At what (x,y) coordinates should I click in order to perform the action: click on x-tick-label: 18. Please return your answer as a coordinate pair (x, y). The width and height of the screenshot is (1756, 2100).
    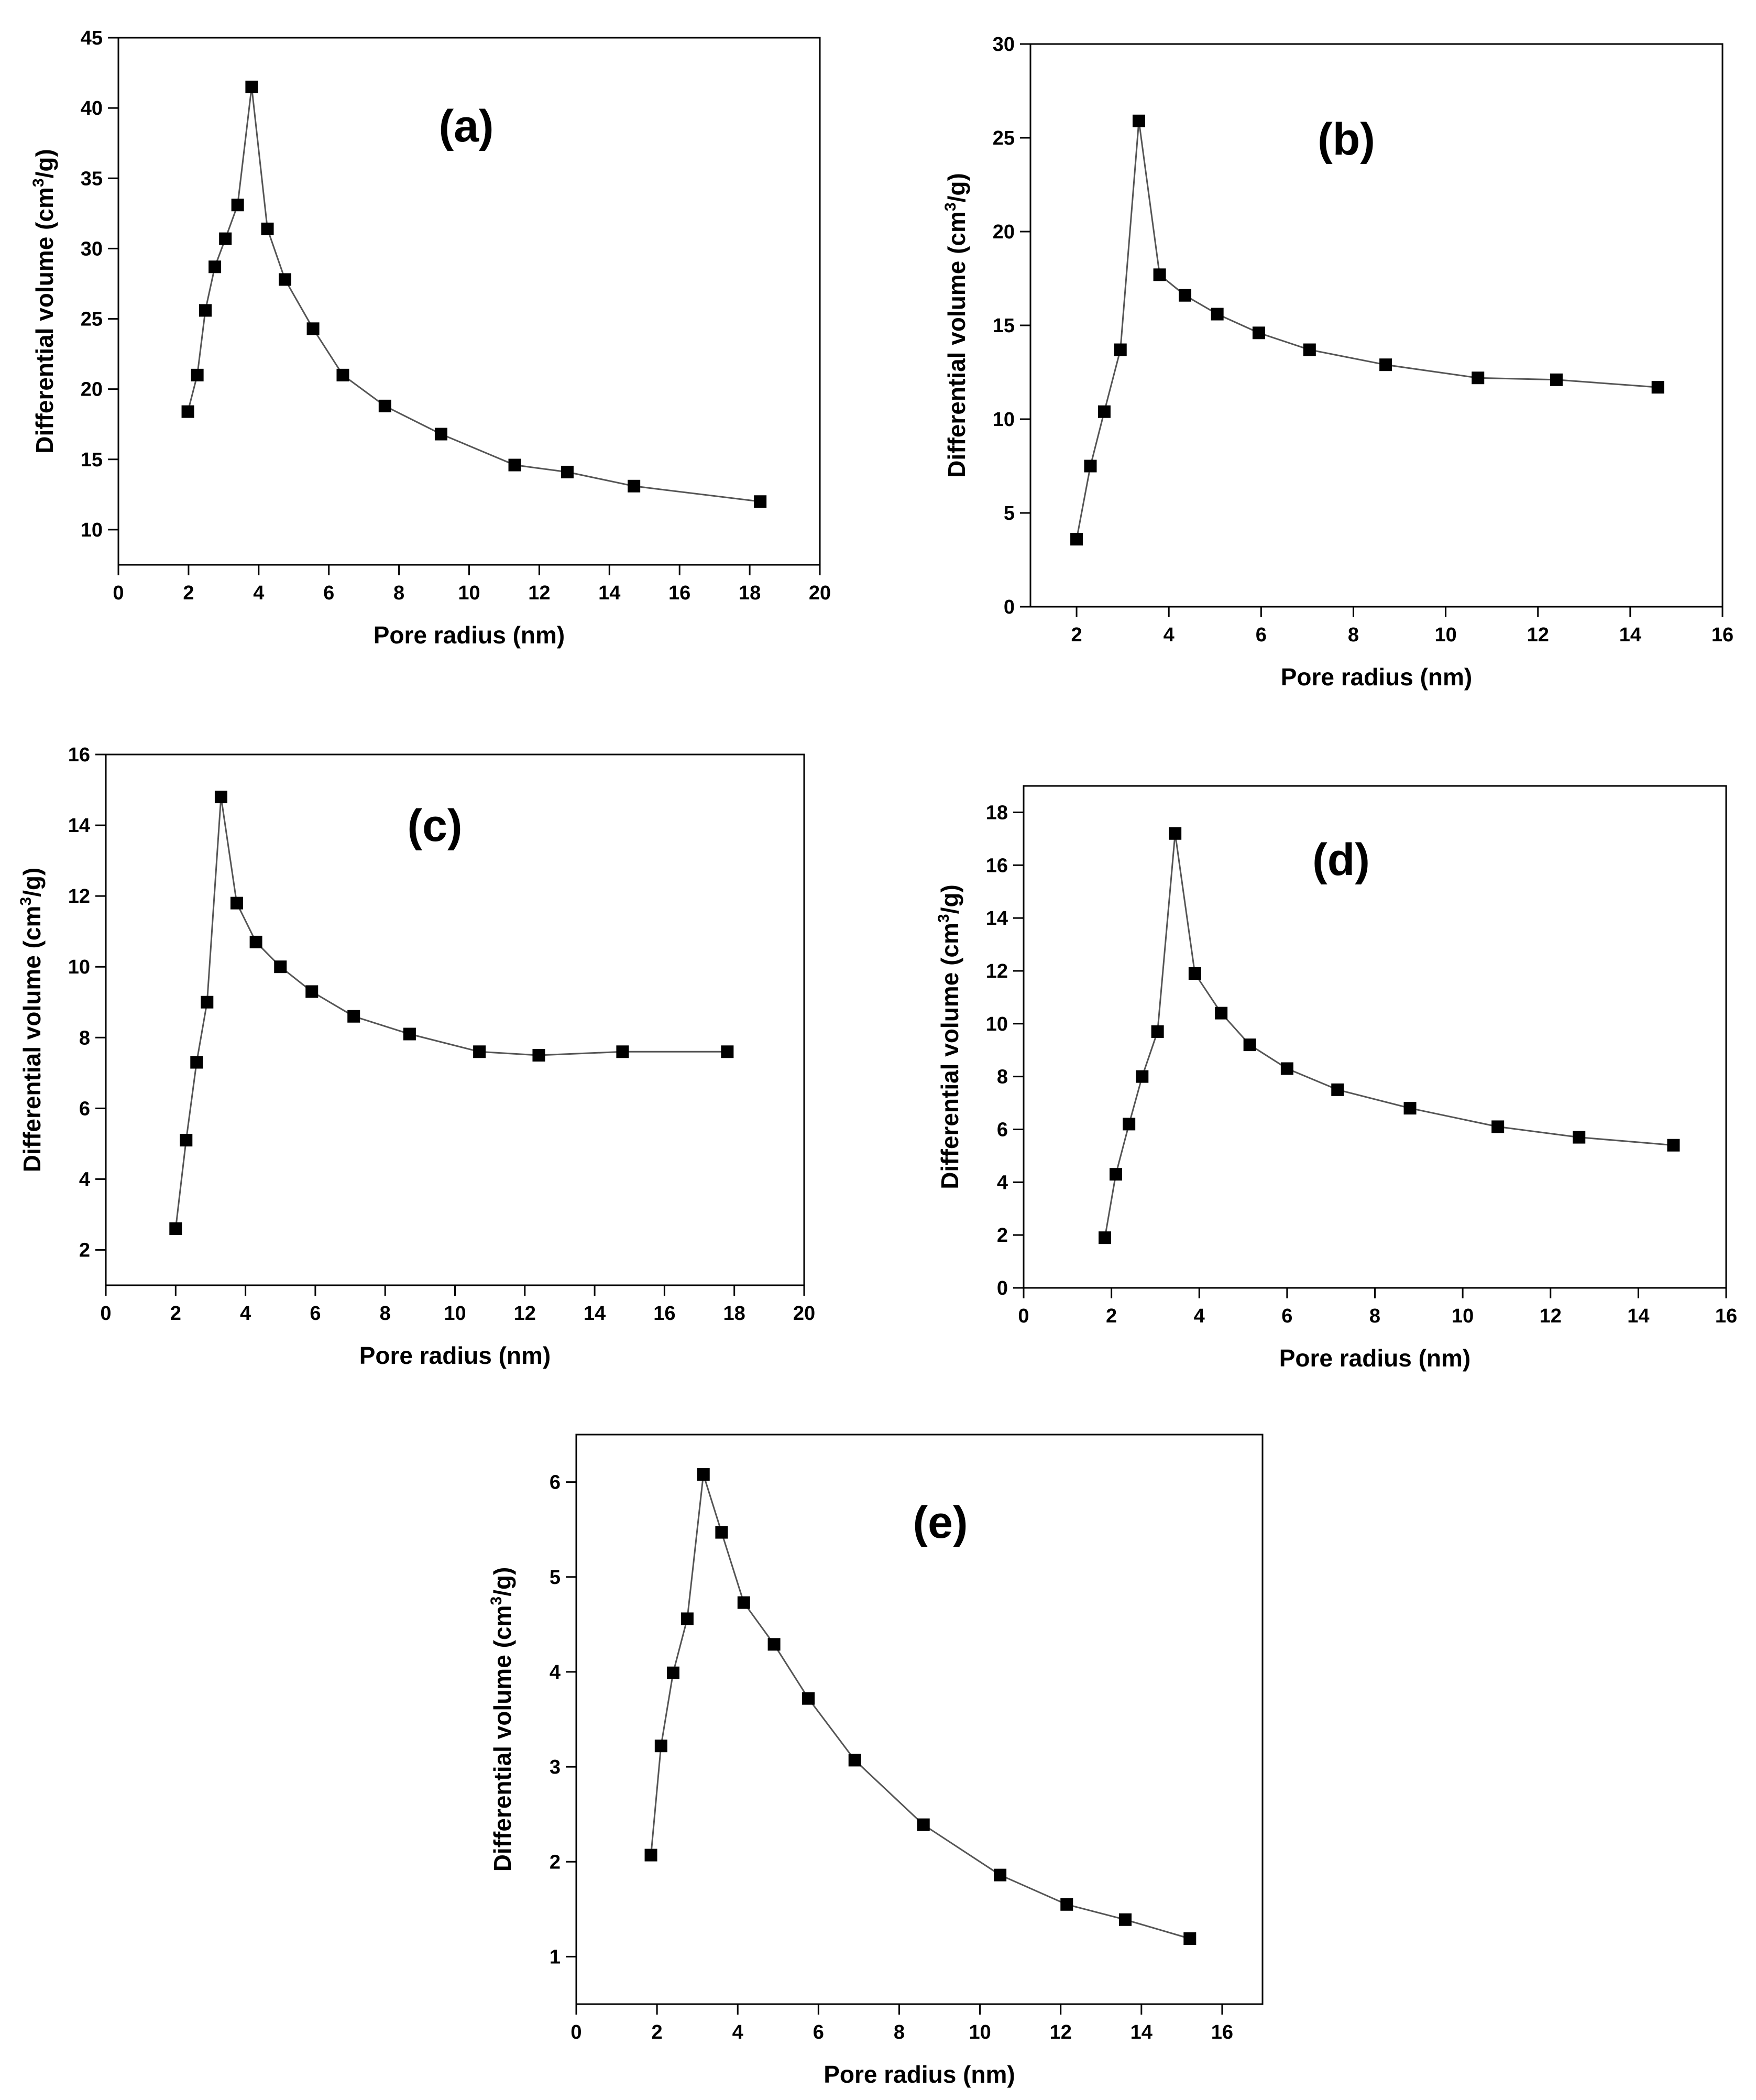
    Looking at the image, I should click on (750, 593).